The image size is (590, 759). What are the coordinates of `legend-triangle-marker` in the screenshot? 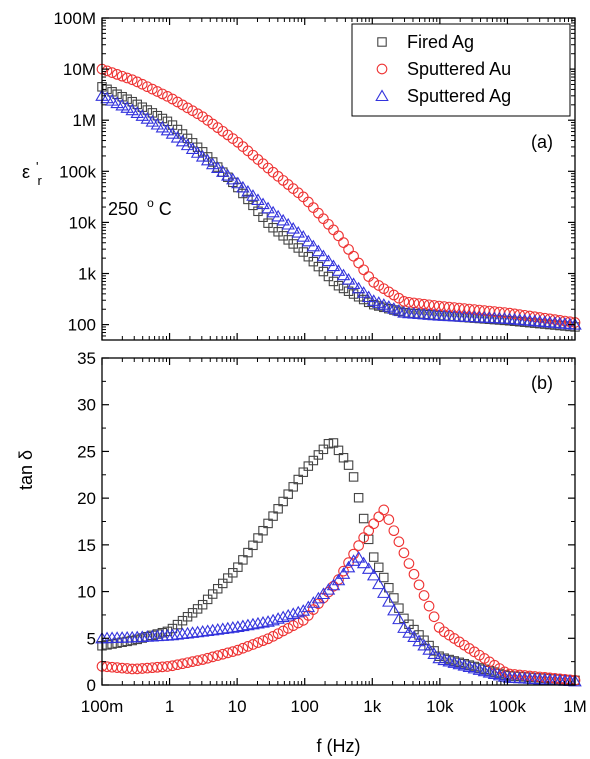 It's located at (382, 95).